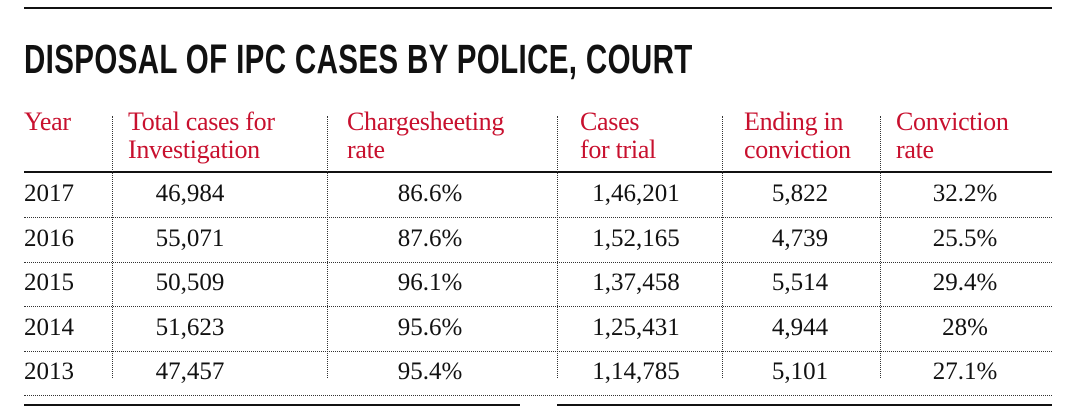 The image size is (1070, 412). Describe the element at coordinates (636, 238) in the screenshot. I see `value-cell: 1,52,165` at that location.